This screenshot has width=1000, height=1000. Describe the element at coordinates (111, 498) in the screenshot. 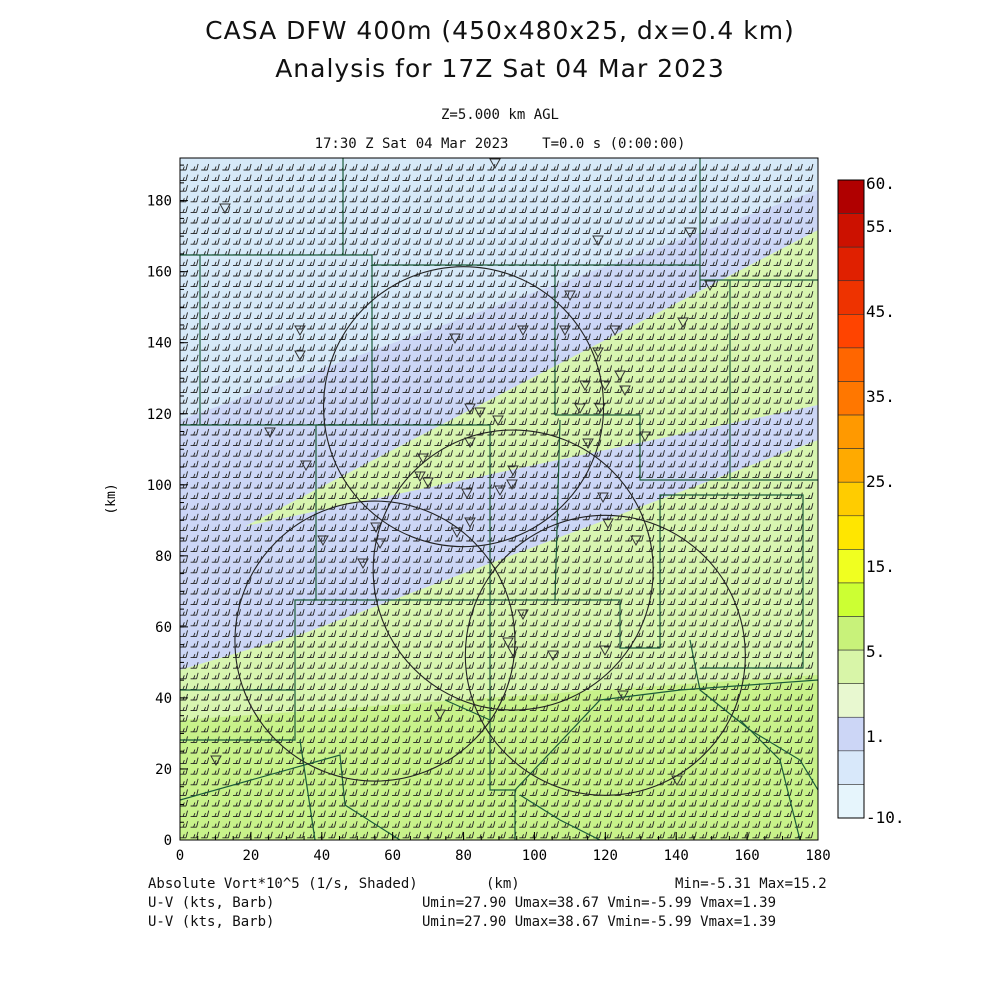

I see `y-axis-label: (km)` at that location.